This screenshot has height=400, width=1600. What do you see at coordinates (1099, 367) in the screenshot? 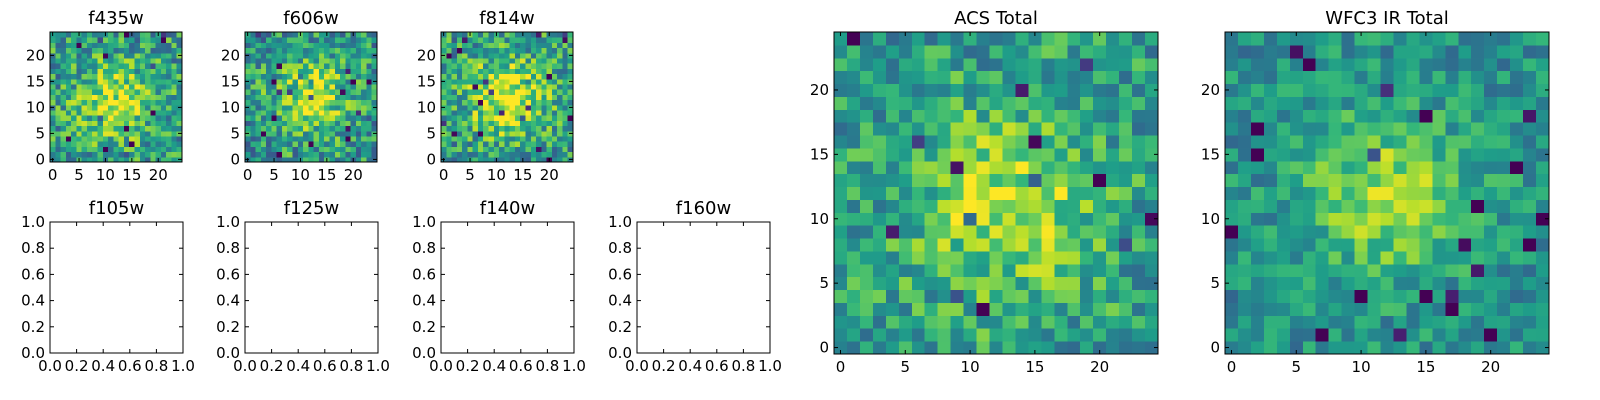
I see `x-tick-label: 20` at bounding box center [1099, 367].